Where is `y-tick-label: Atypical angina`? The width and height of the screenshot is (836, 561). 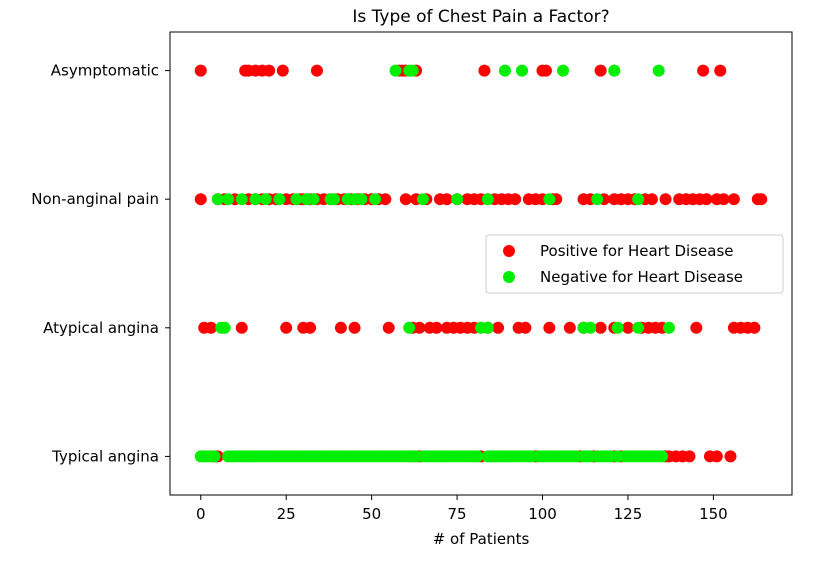
y-tick-label: Atypical angina is located at coordinates (101, 328).